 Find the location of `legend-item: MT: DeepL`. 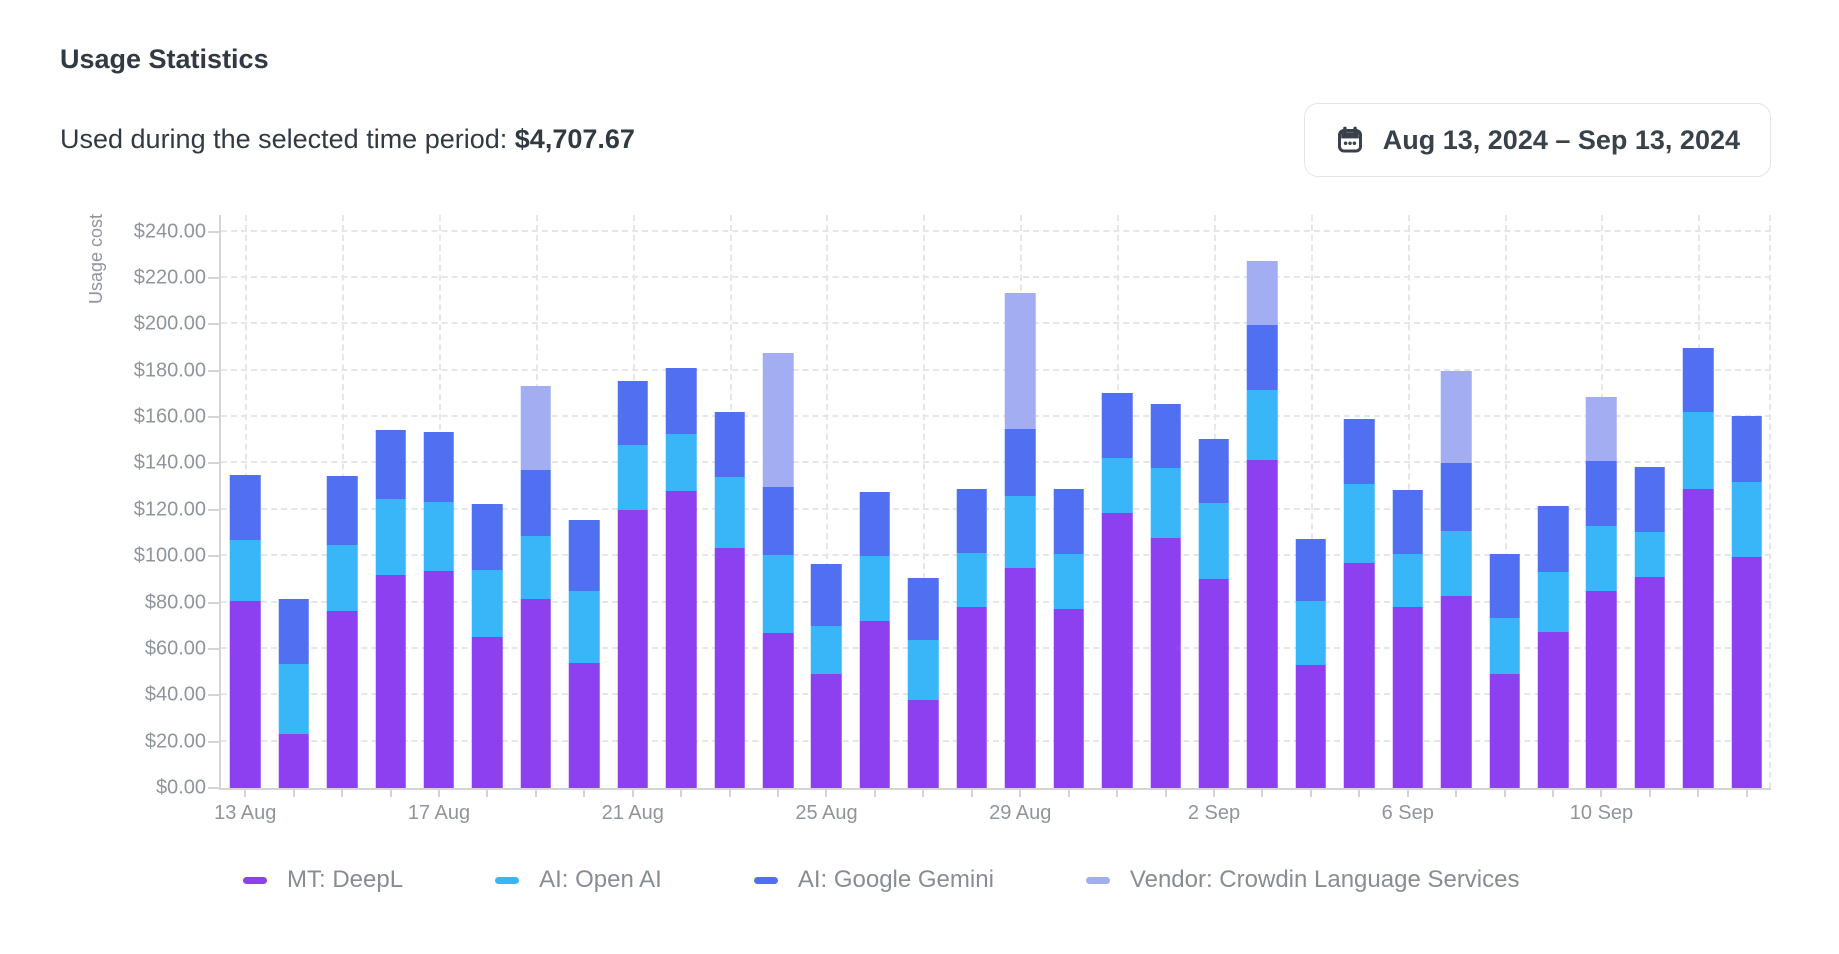

legend-item: MT: DeepL is located at coordinates (323, 880).